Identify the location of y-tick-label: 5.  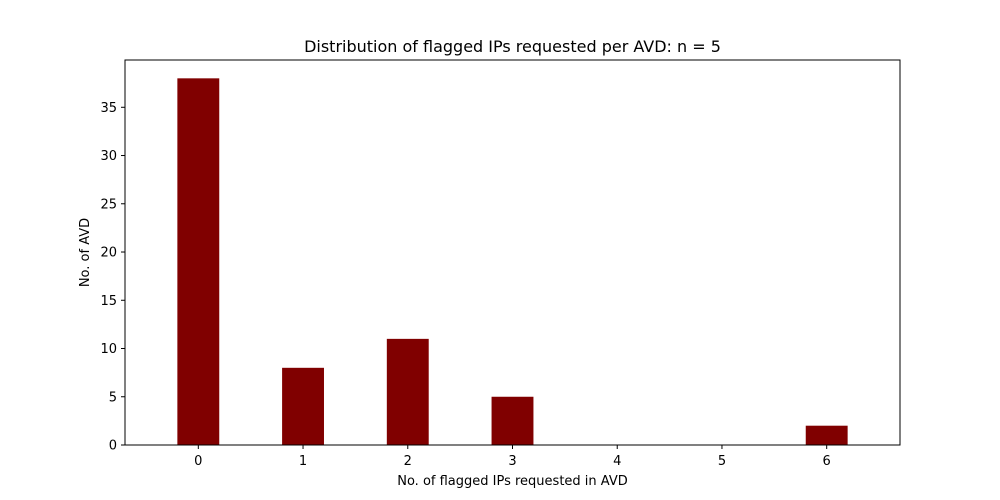
(113, 397).